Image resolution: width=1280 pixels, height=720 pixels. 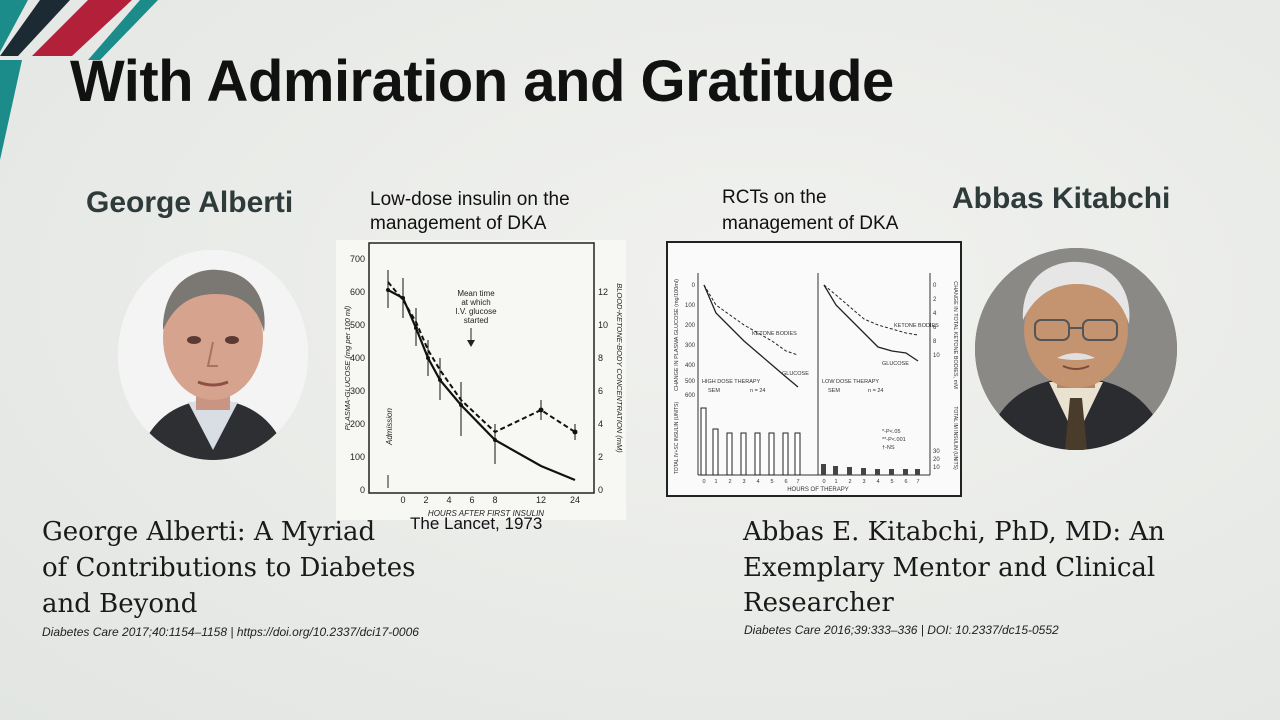 I want to click on lc-yl-tick: 300, so click(x=357, y=391).